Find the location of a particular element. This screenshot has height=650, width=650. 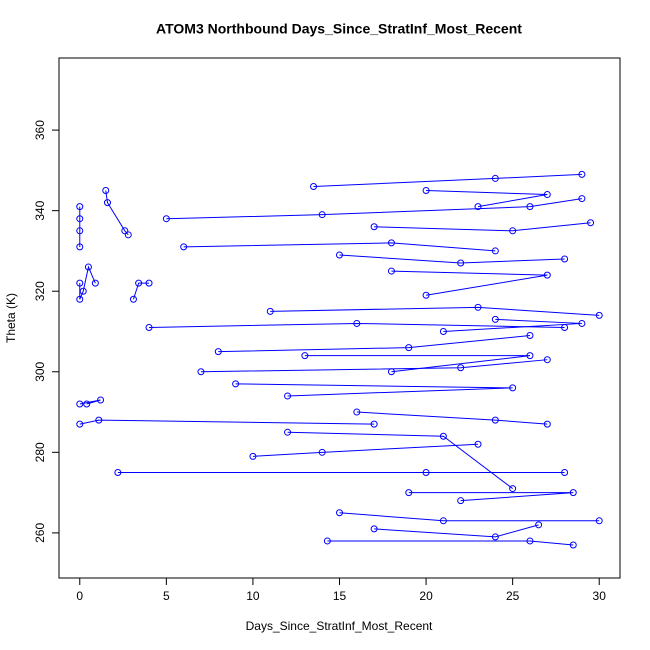

y-tick-label: 300 is located at coordinates (40, 371).